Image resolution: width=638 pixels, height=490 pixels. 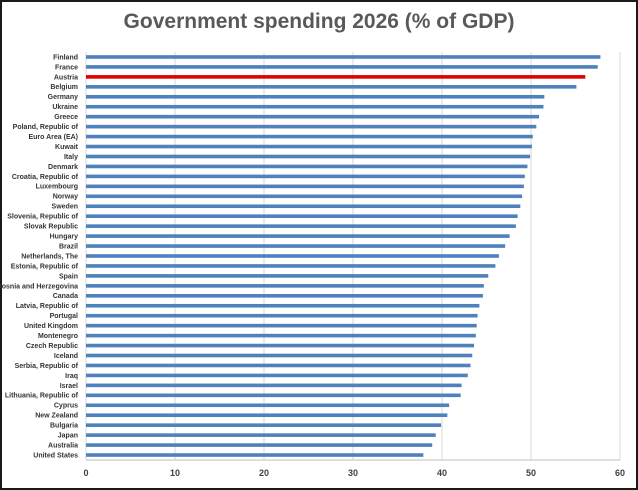 What do you see at coordinates (63, 445) in the screenshot?
I see `category-label: Australia` at bounding box center [63, 445].